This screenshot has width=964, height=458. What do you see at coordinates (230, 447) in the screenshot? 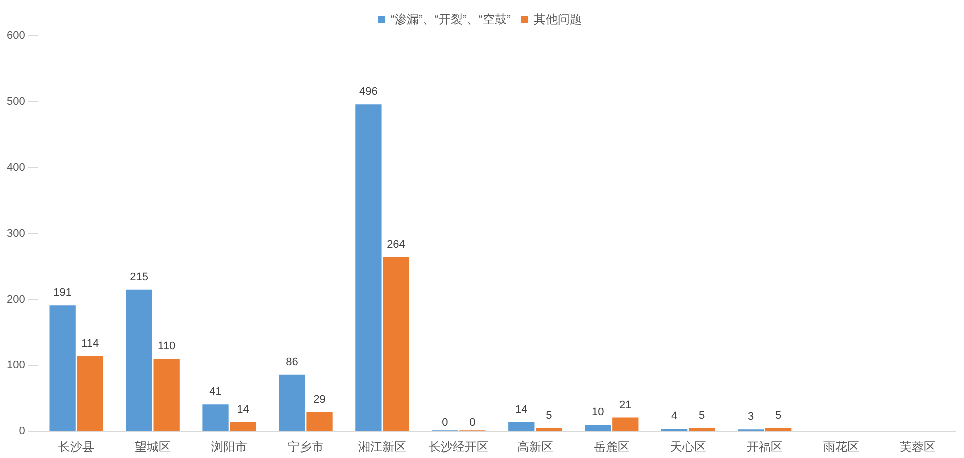
I see `x-tick-label: 浏阳市` at bounding box center [230, 447].